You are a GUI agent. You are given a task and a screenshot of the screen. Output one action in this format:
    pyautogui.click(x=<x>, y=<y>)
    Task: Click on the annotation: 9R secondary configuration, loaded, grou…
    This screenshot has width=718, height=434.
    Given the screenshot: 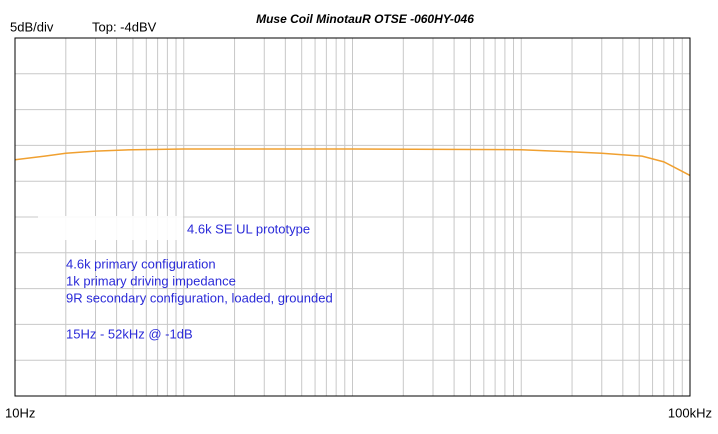 What is the action you would take?
    pyautogui.click(x=199, y=297)
    